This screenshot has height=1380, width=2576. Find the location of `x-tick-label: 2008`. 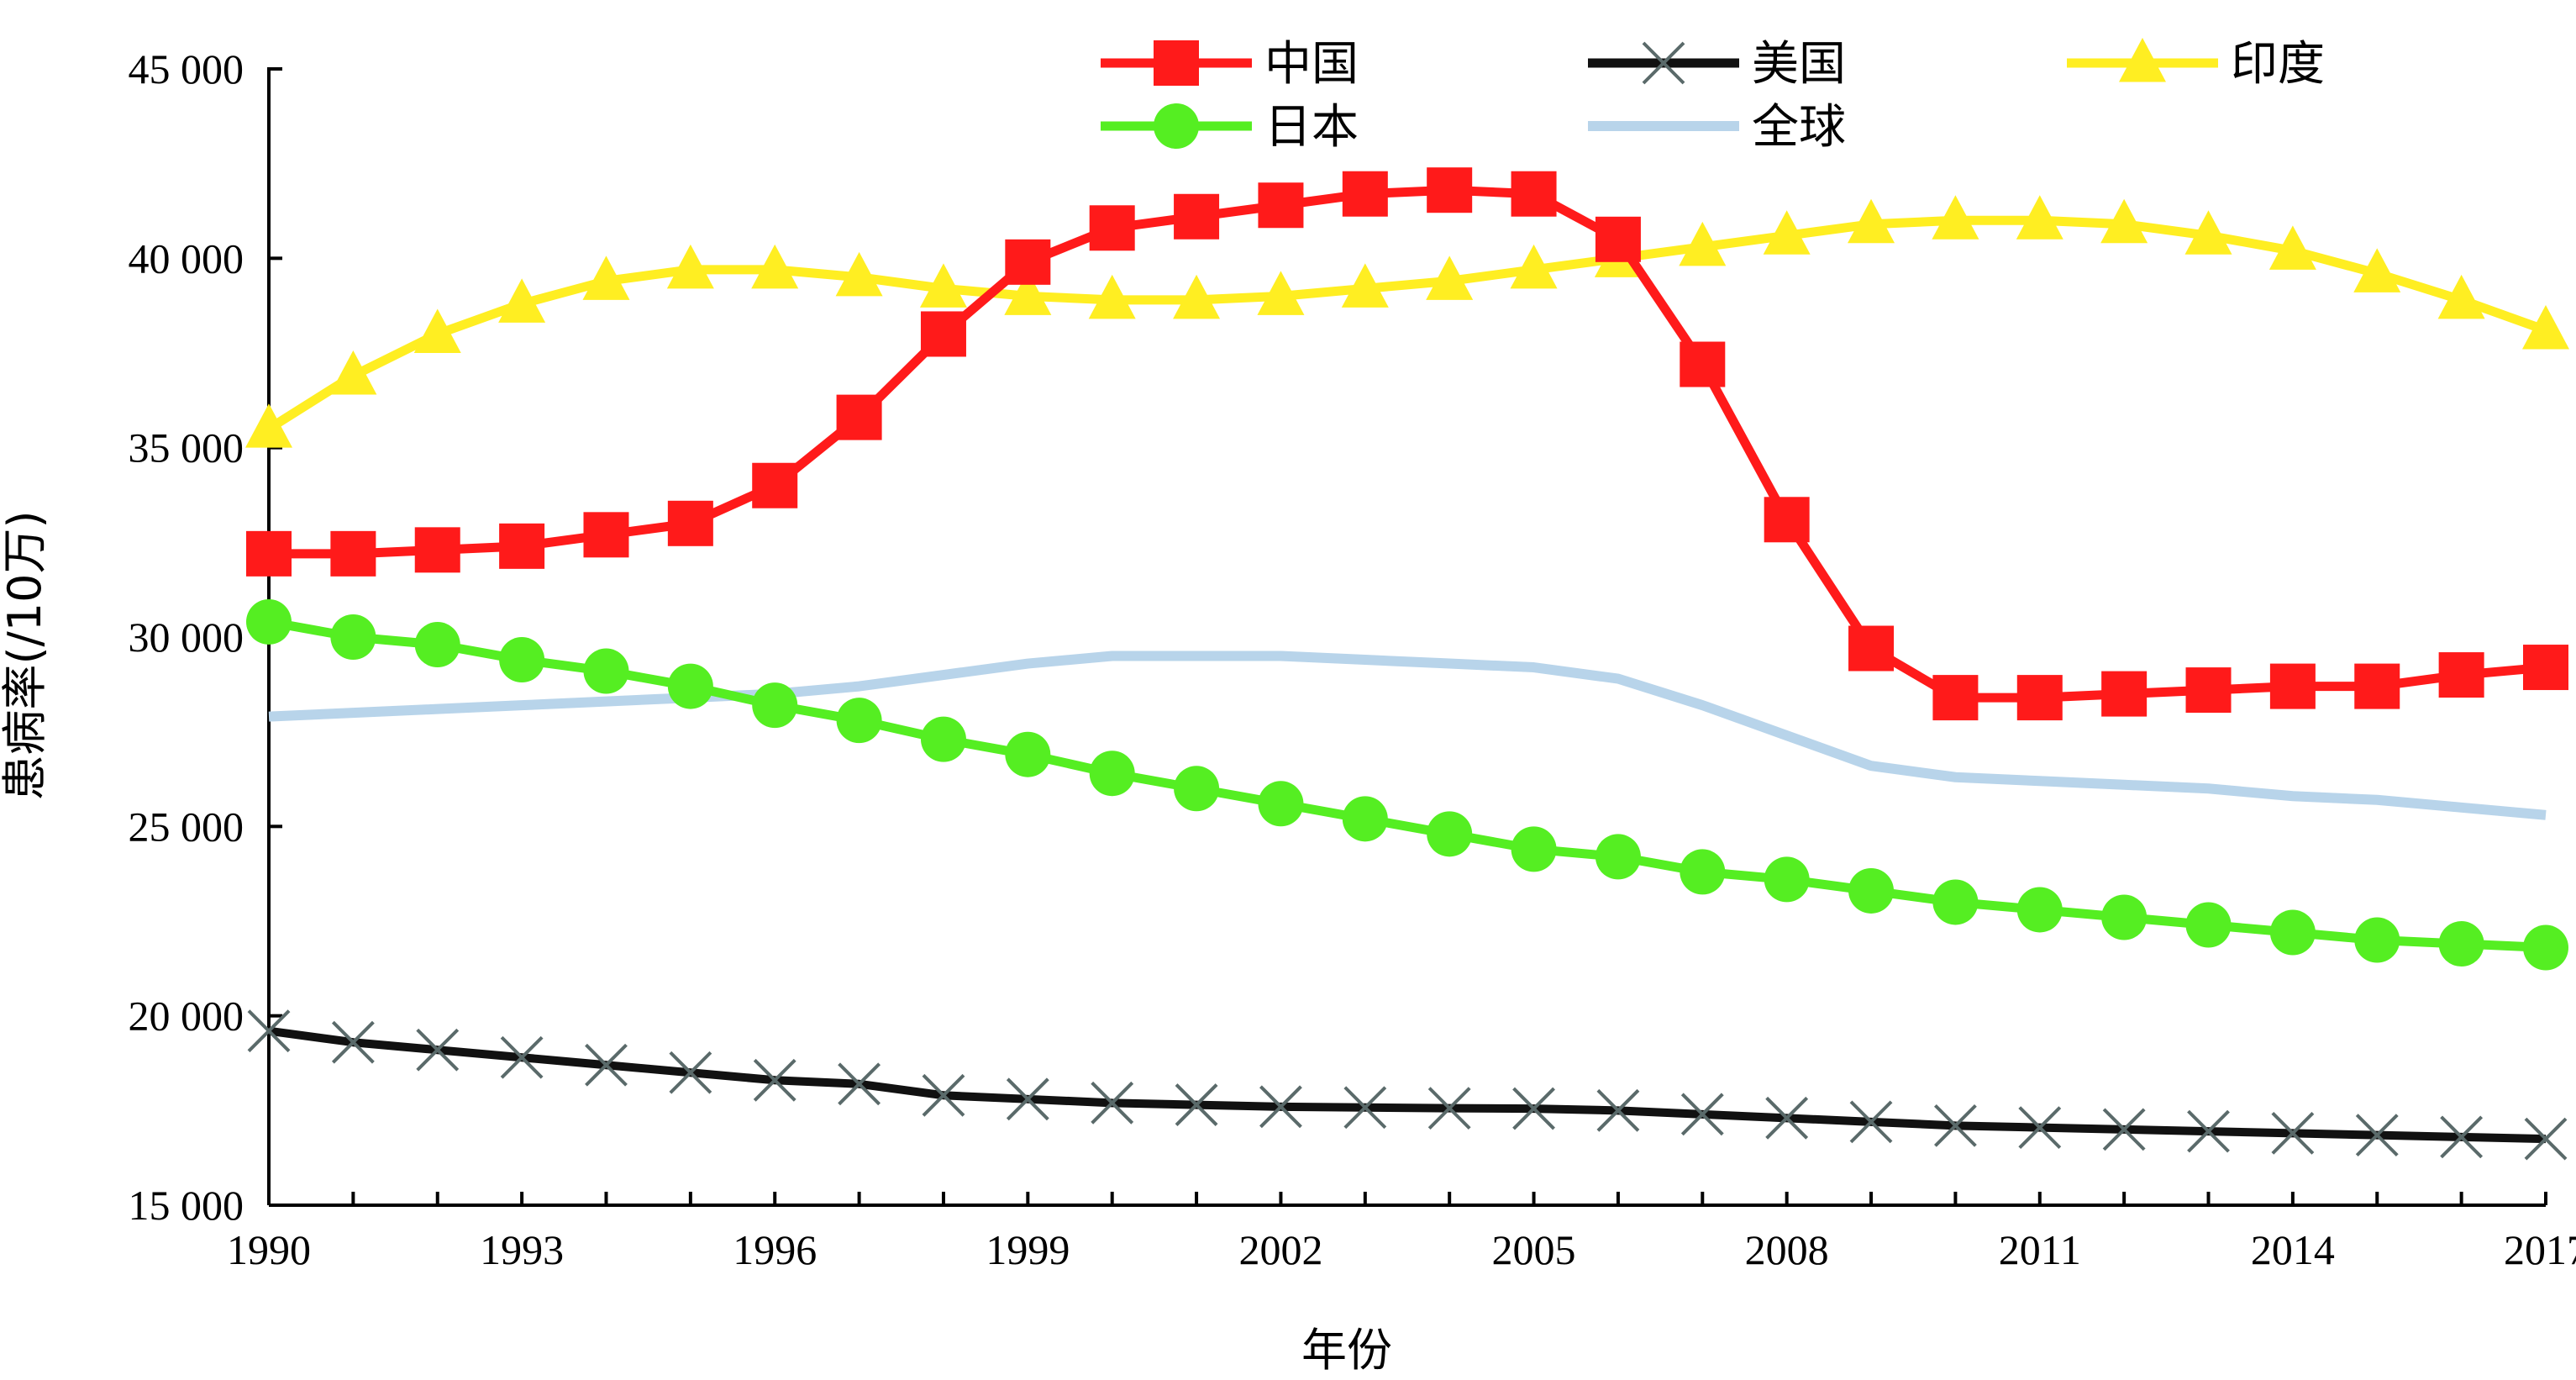

x-tick-label: 2008 is located at coordinates (1787, 1250).